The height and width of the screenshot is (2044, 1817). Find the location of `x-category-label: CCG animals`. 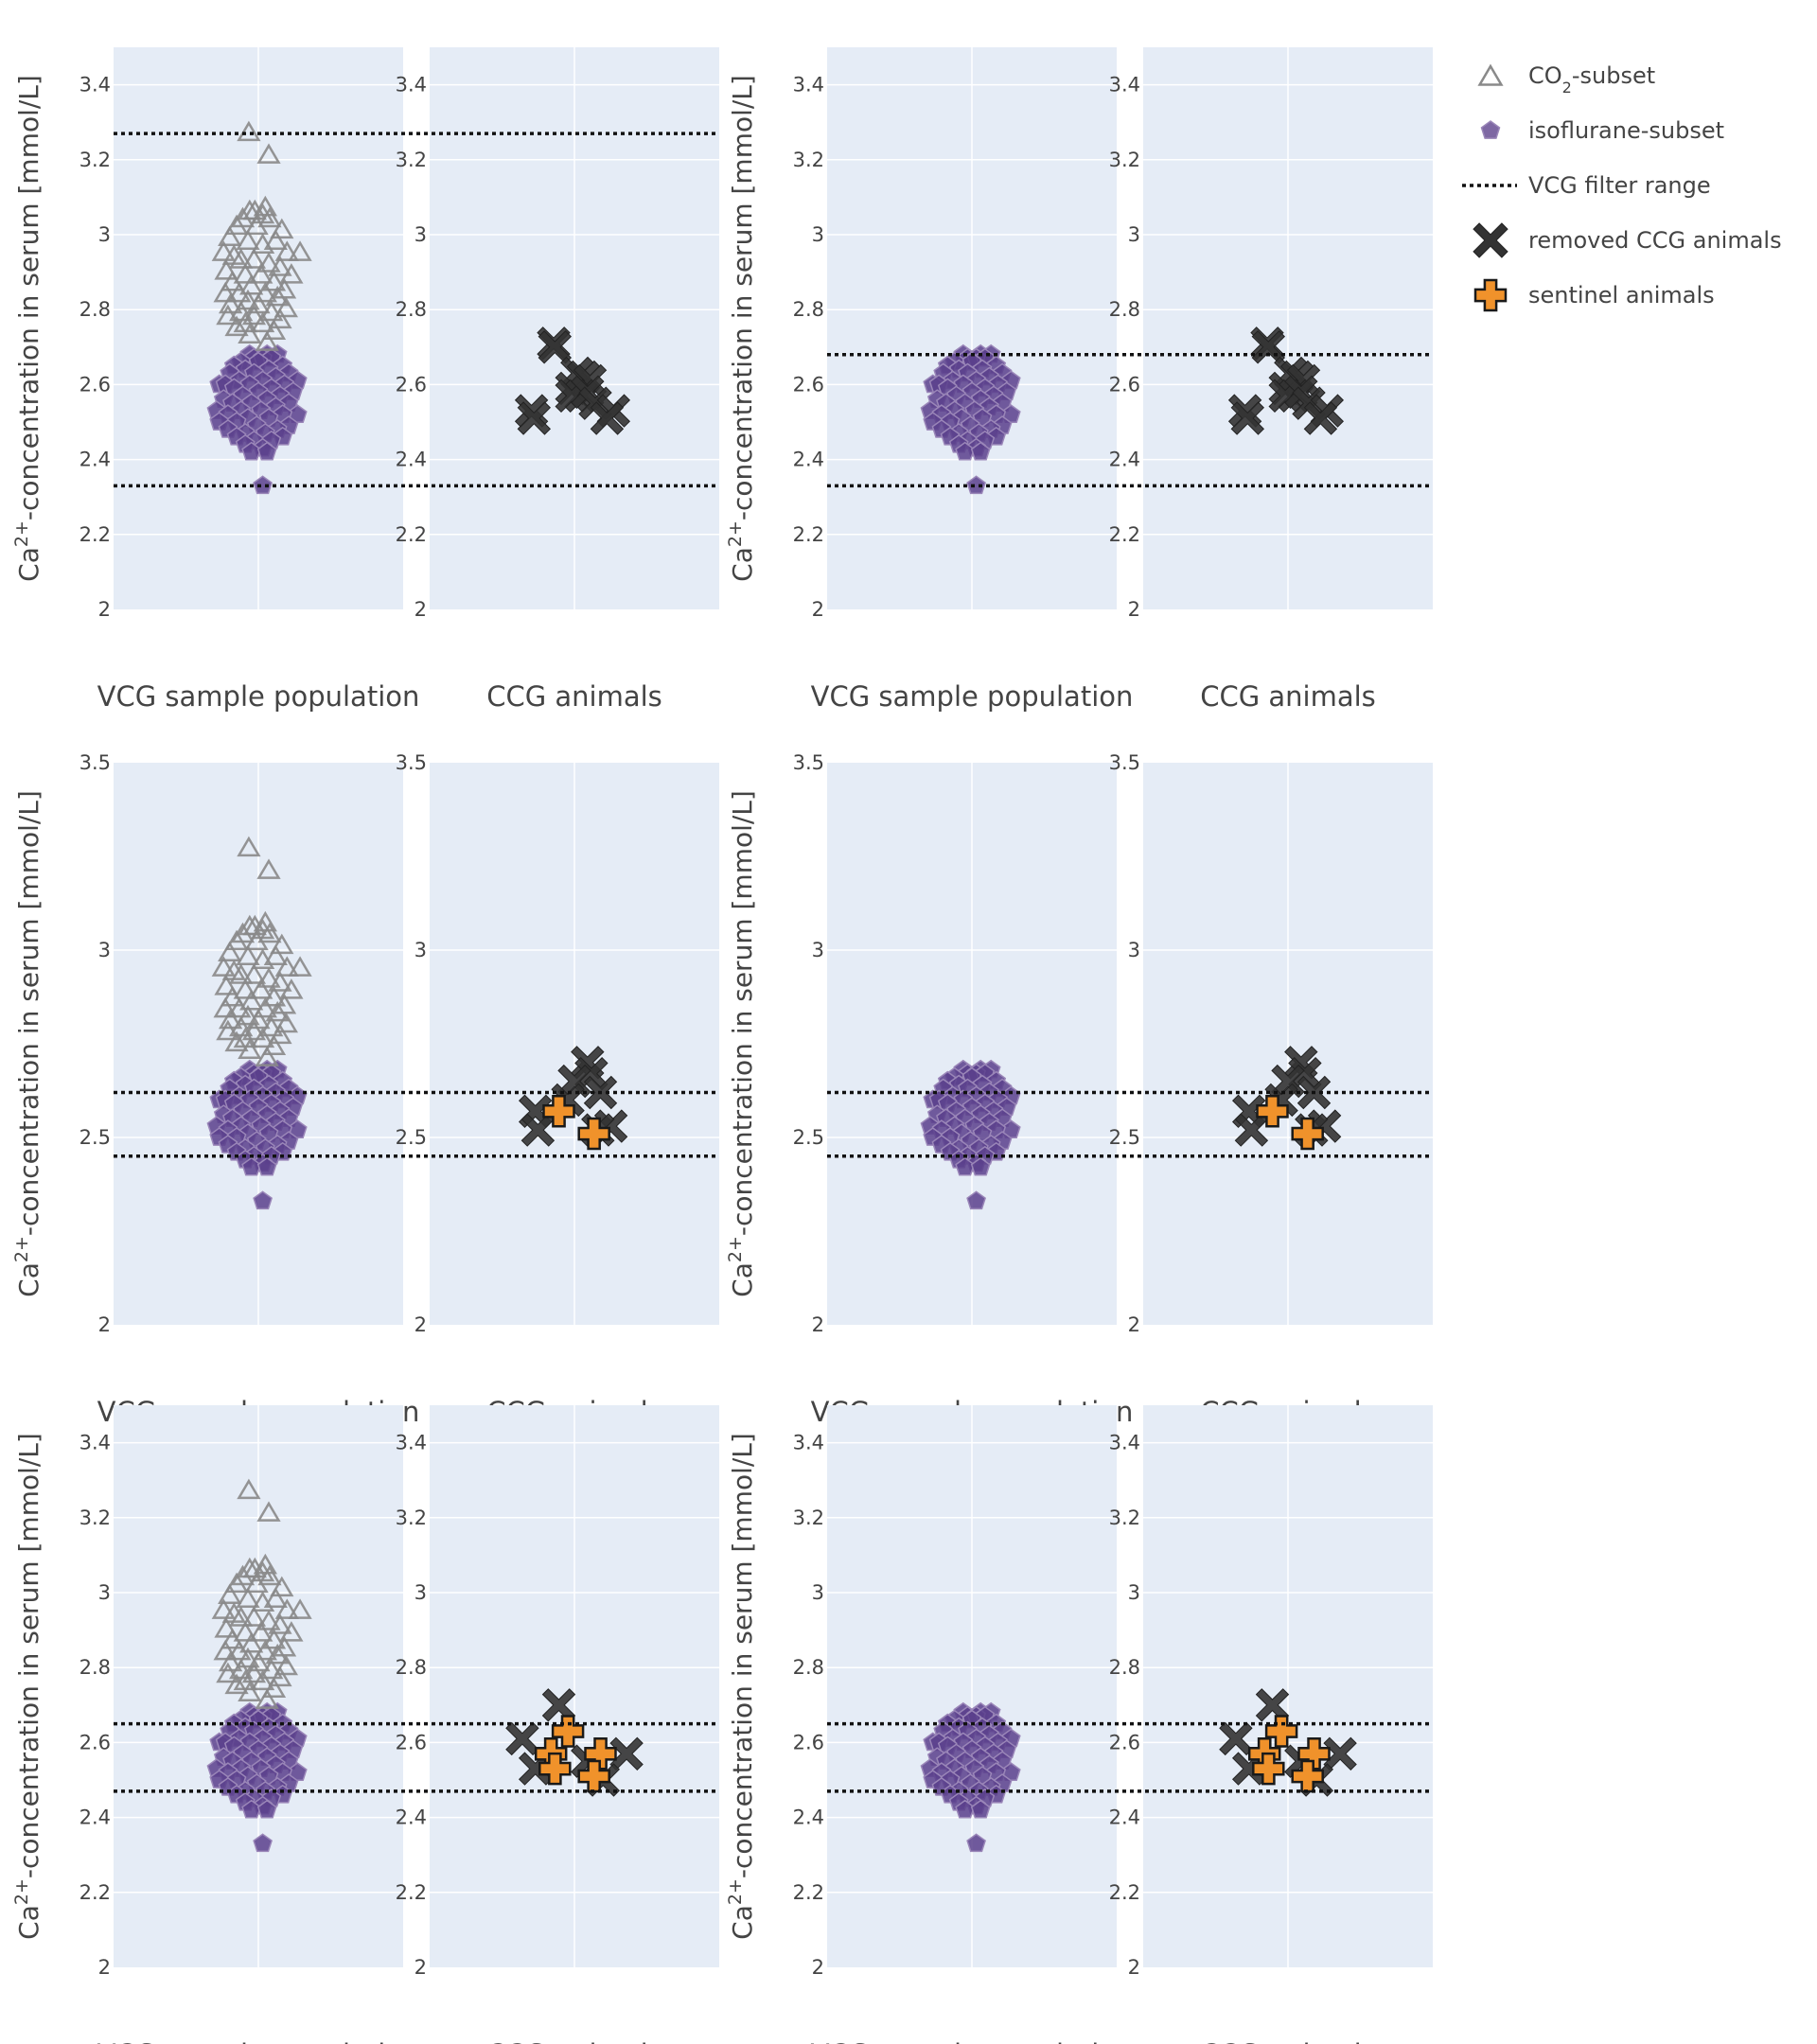

x-category-label: CCG animals is located at coordinates (1288, 2041).